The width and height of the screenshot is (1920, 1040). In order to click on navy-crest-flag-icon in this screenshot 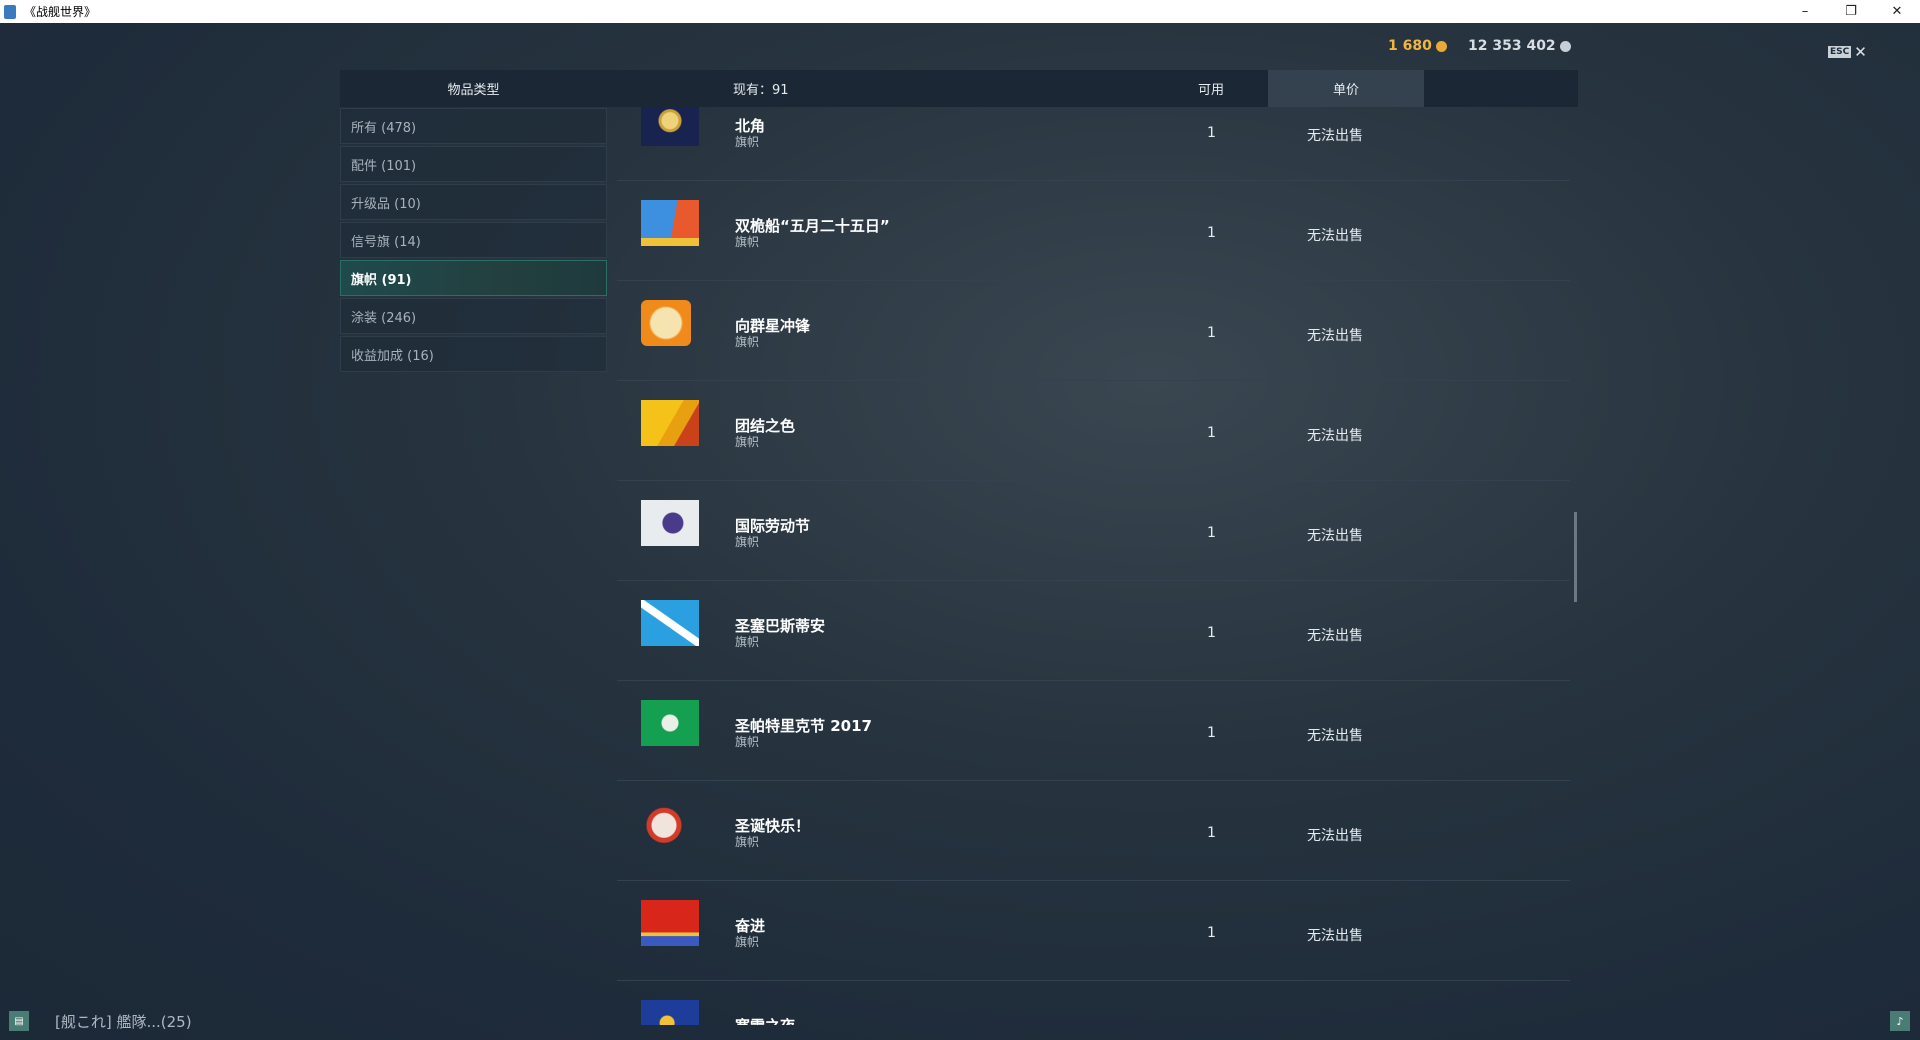, I will do `click(670, 126)`.